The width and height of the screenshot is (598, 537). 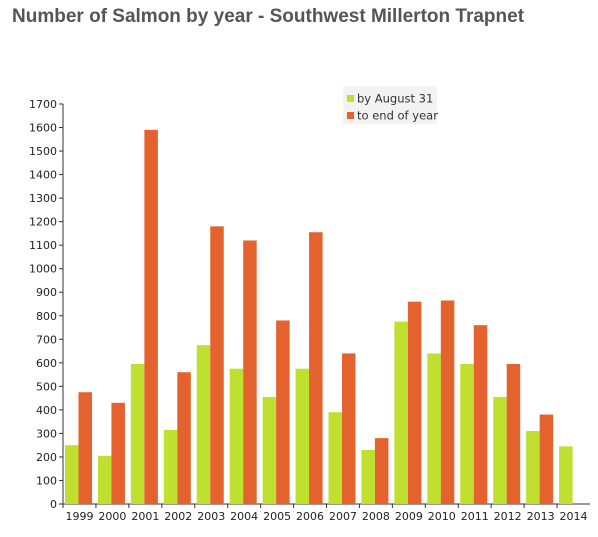 What do you see at coordinates (79, 516) in the screenshot?
I see `x-tick-label: 1999` at bounding box center [79, 516].